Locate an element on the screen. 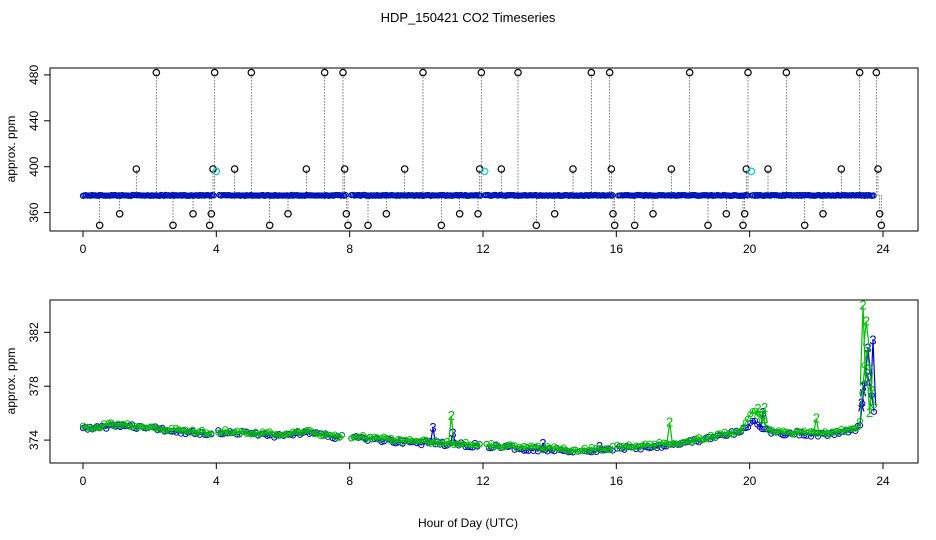 Image resolution: width=936 pixels, height=540 pixels. chart-title: HDP_150421 CO2 Timeseries is located at coordinates (468, 17).